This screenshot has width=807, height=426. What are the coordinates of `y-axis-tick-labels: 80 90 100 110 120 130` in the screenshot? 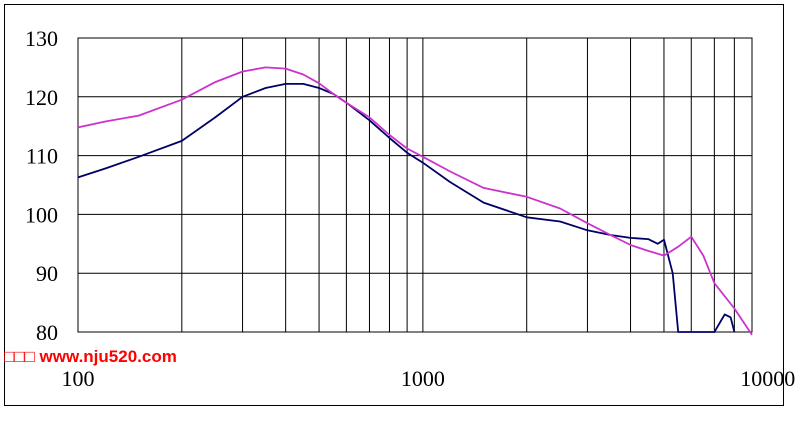 It's located at (41, 185).